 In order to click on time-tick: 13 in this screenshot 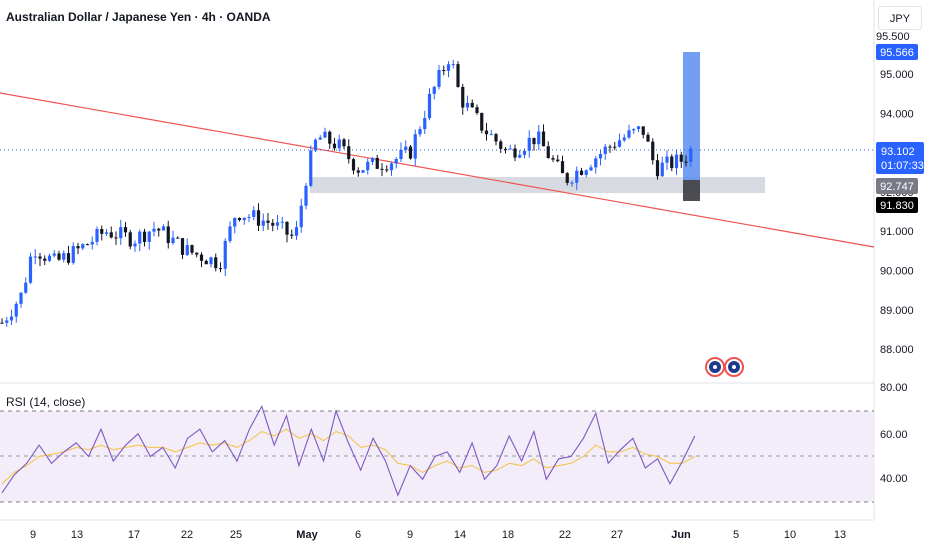, I will do `click(77, 535)`.